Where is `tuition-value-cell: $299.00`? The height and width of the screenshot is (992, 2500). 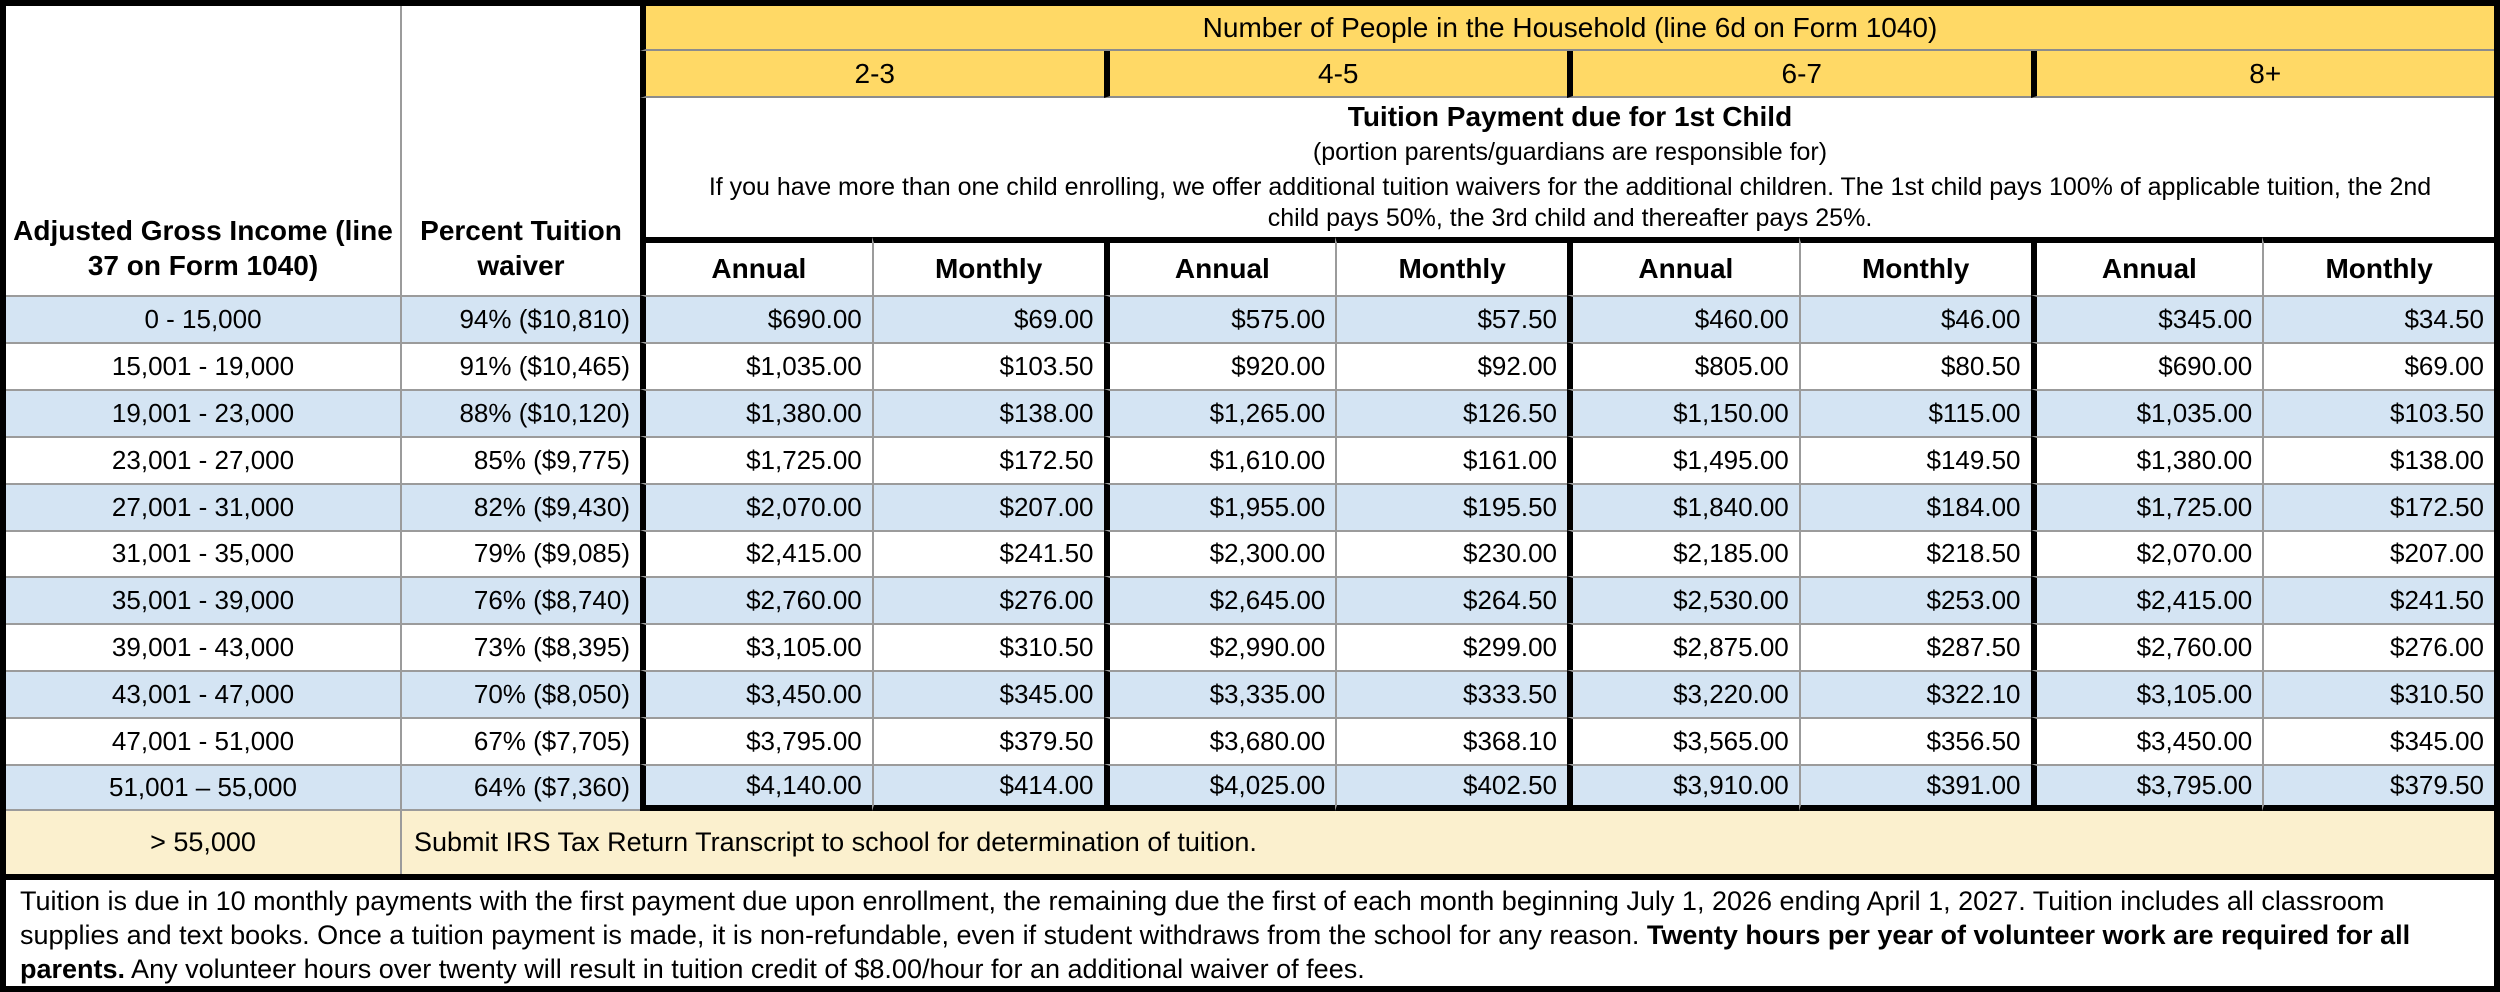 tuition-value-cell: $299.00 is located at coordinates (1451, 647).